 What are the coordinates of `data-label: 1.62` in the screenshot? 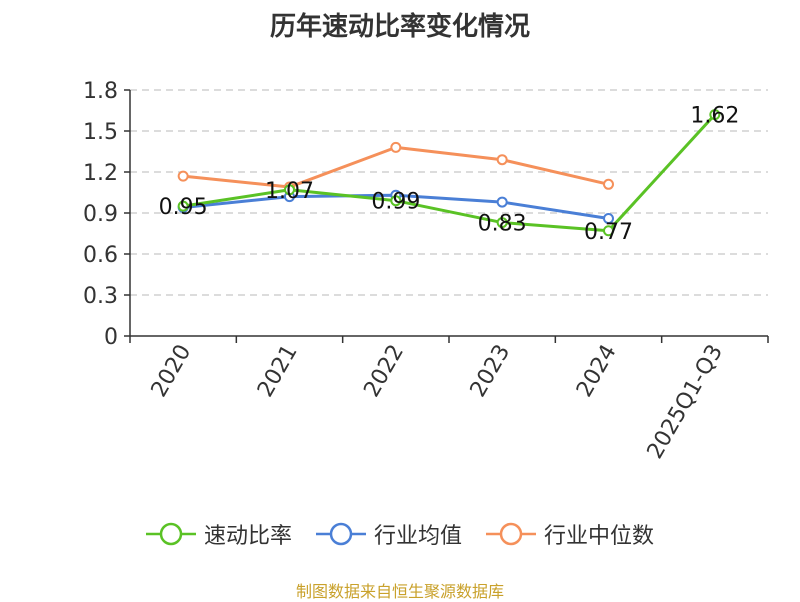 It's located at (714, 116).